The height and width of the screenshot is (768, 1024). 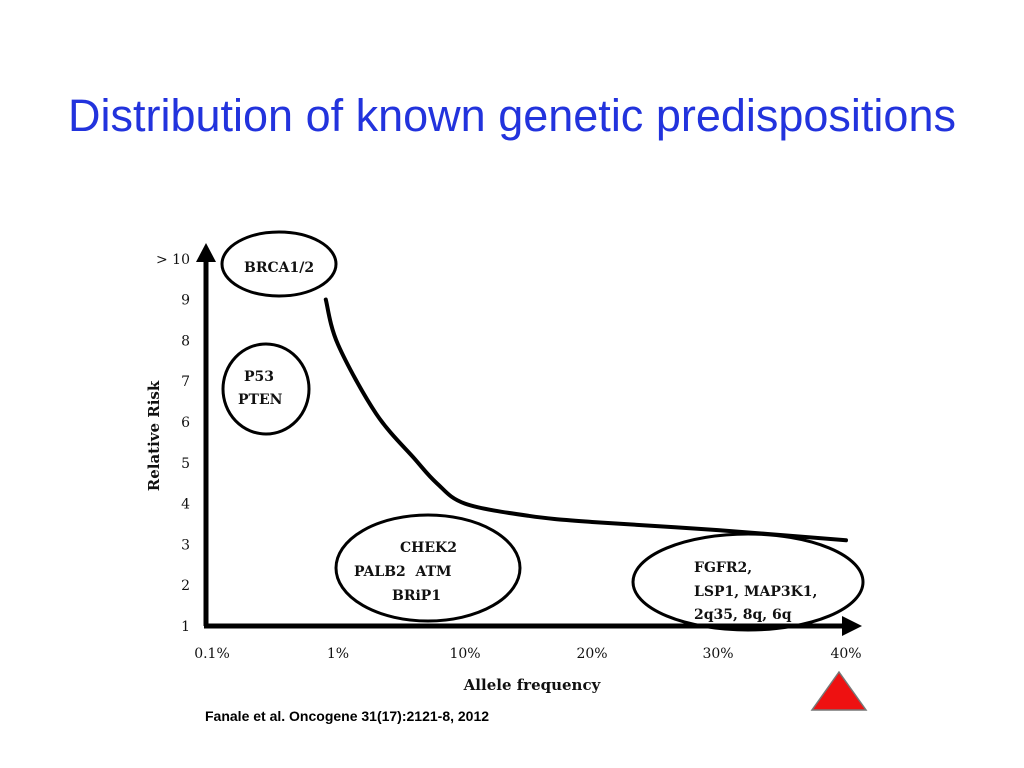 What do you see at coordinates (743, 615) in the screenshot?
I see `group-fgfr2-label-line3: 2q35, 8q, 6q` at bounding box center [743, 615].